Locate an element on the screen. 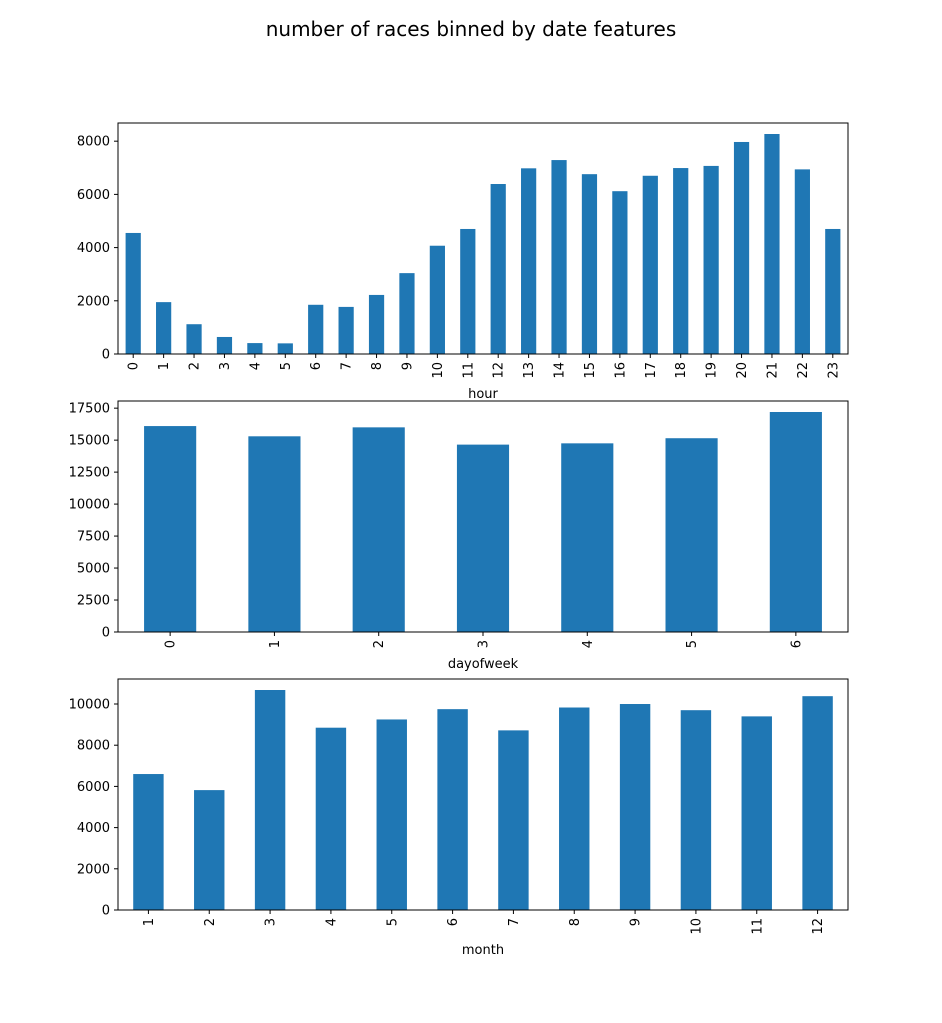 Image resolution: width=942 pixels, height=1023 pixels. hour-xtick-label: 8 is located at coordinates (377, 366).